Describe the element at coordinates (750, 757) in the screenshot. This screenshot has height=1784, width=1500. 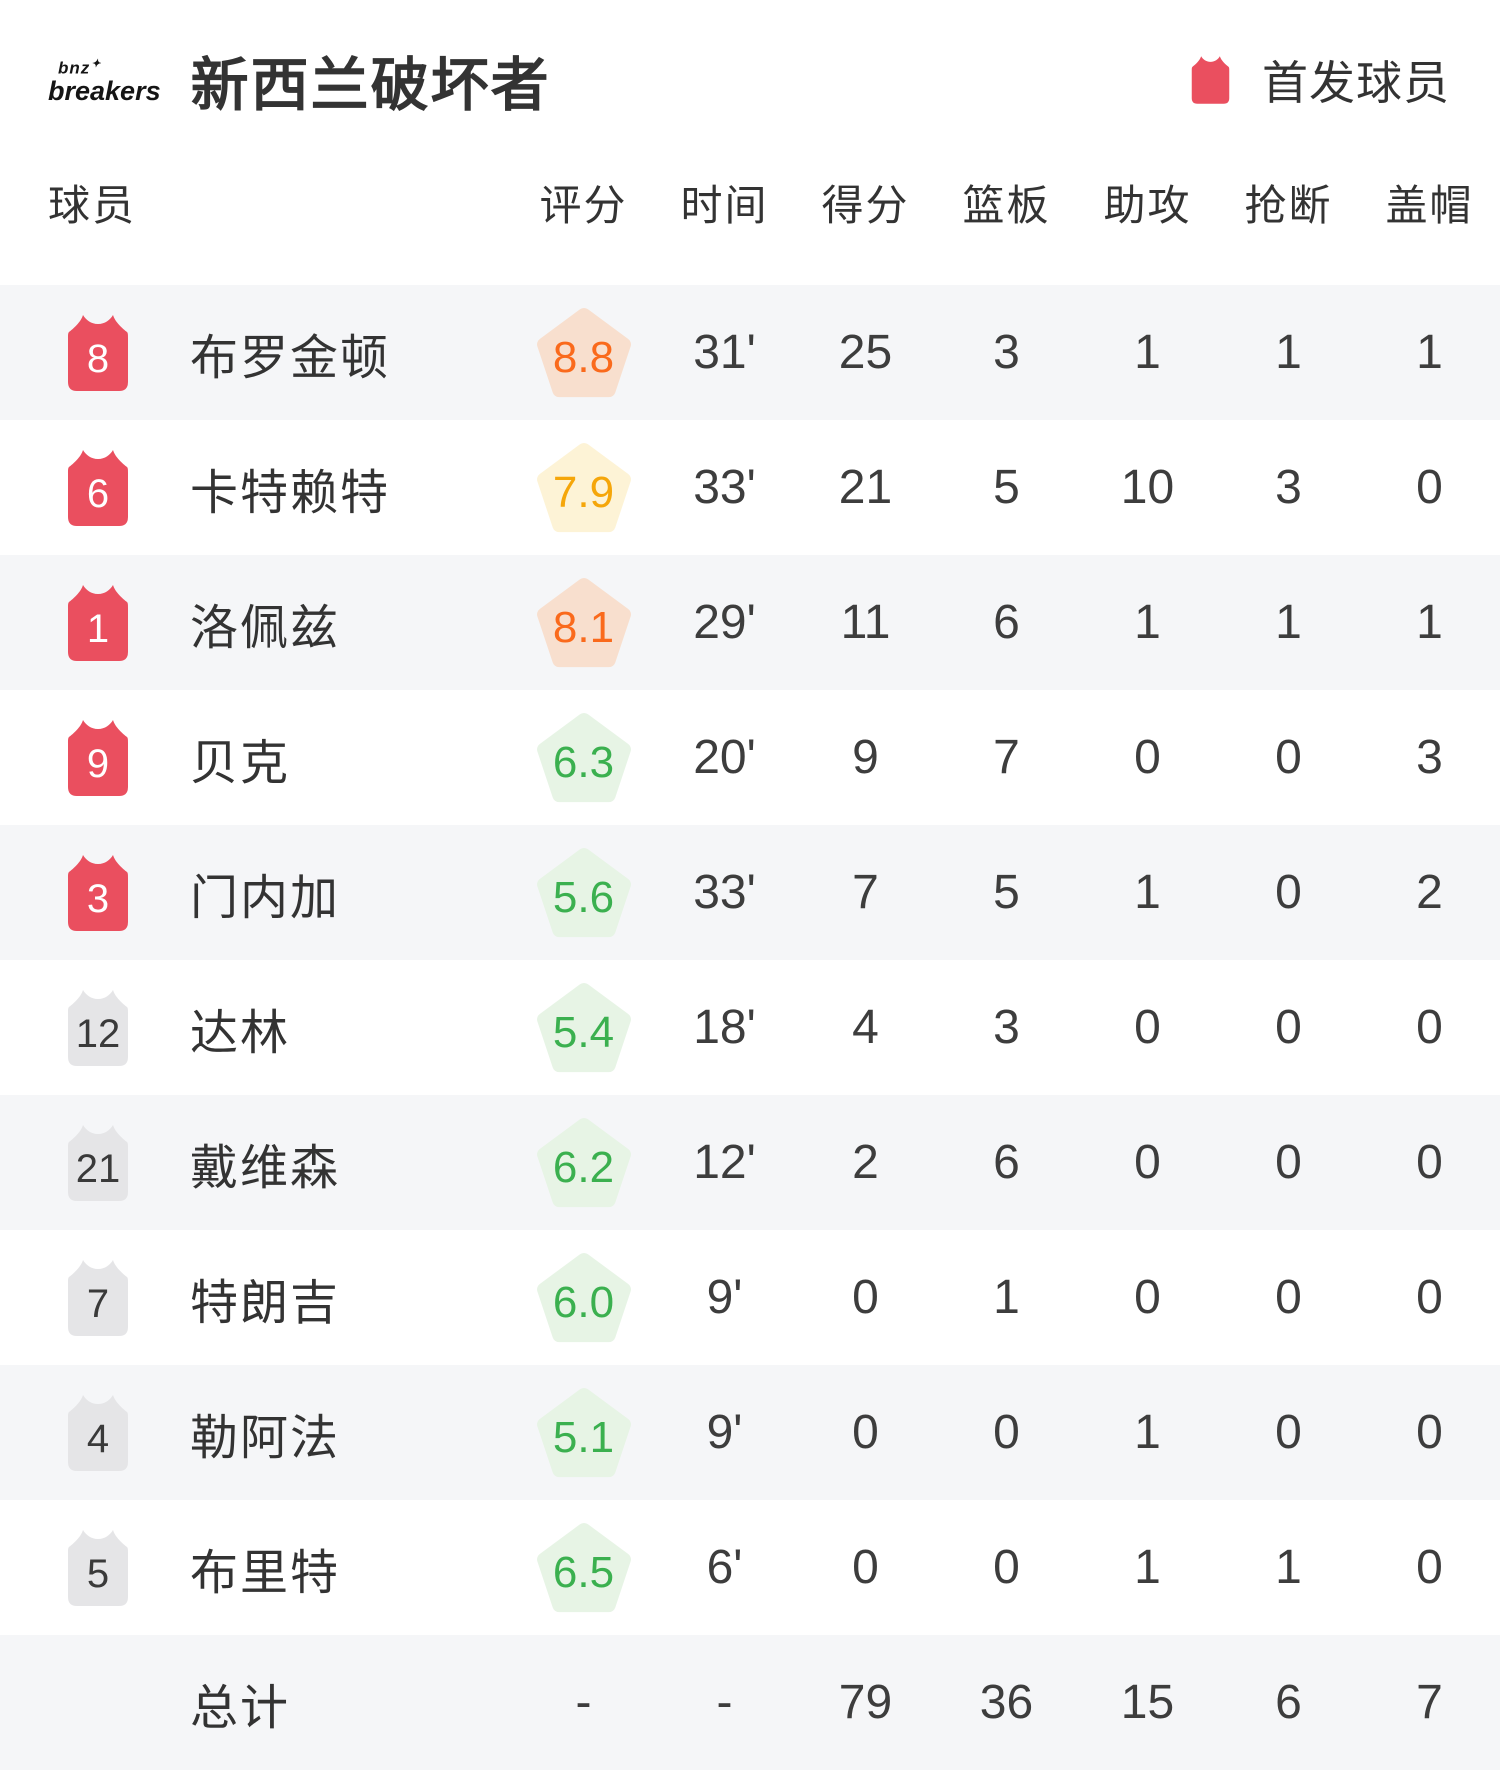
I see `player-row: 9 贝克 6.3 20' 9 7 0 0 3` at that location.